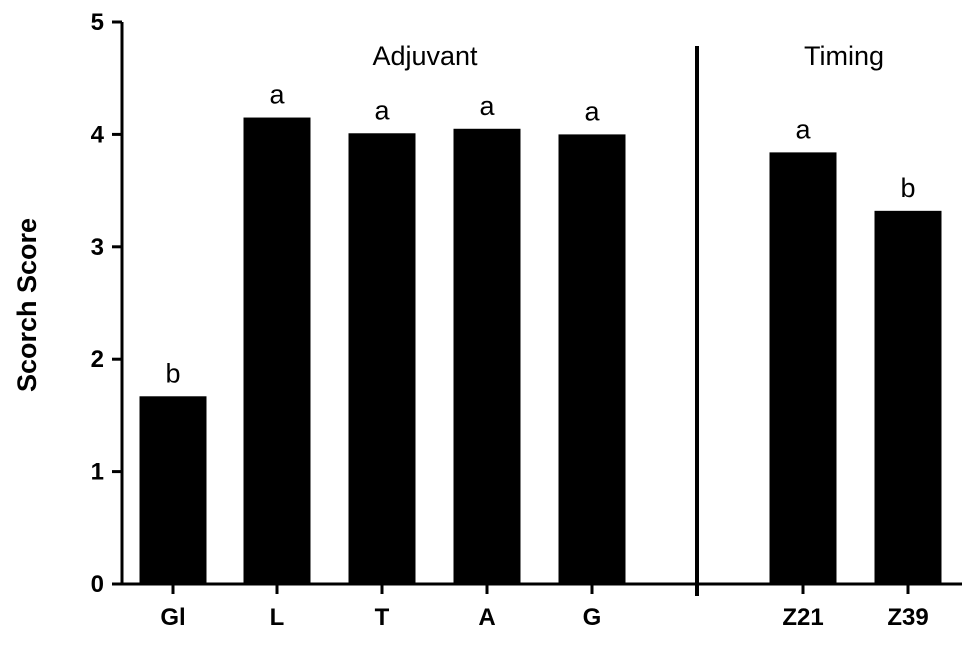 This screenshot has width=978, height=646. What do you see at coordinates (382, 617) in the screenshot?
I see `x-tick-label: T` at bounding box center [382, 617].